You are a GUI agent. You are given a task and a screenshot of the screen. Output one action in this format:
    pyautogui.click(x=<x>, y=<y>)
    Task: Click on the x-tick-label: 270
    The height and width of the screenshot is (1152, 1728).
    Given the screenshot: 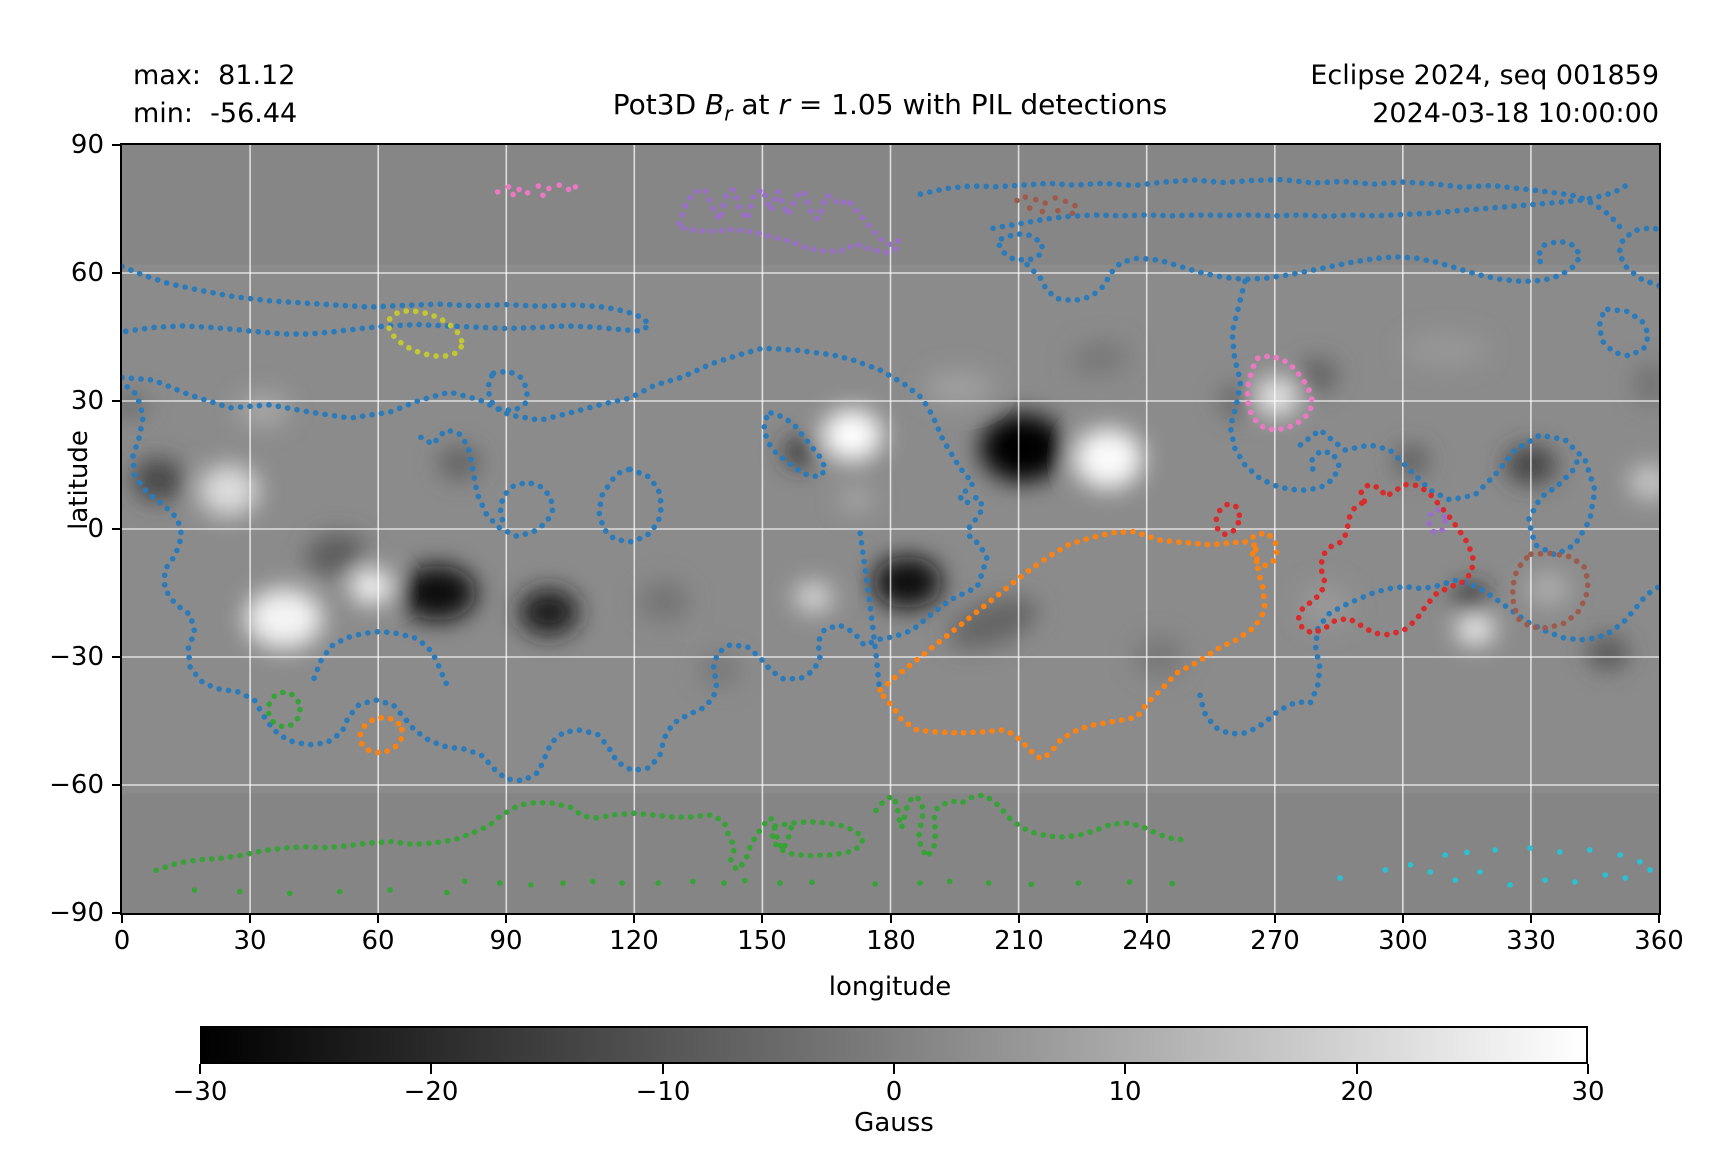 What is the action you would take?
    pyautogui.click(x=1275, y=941)
    